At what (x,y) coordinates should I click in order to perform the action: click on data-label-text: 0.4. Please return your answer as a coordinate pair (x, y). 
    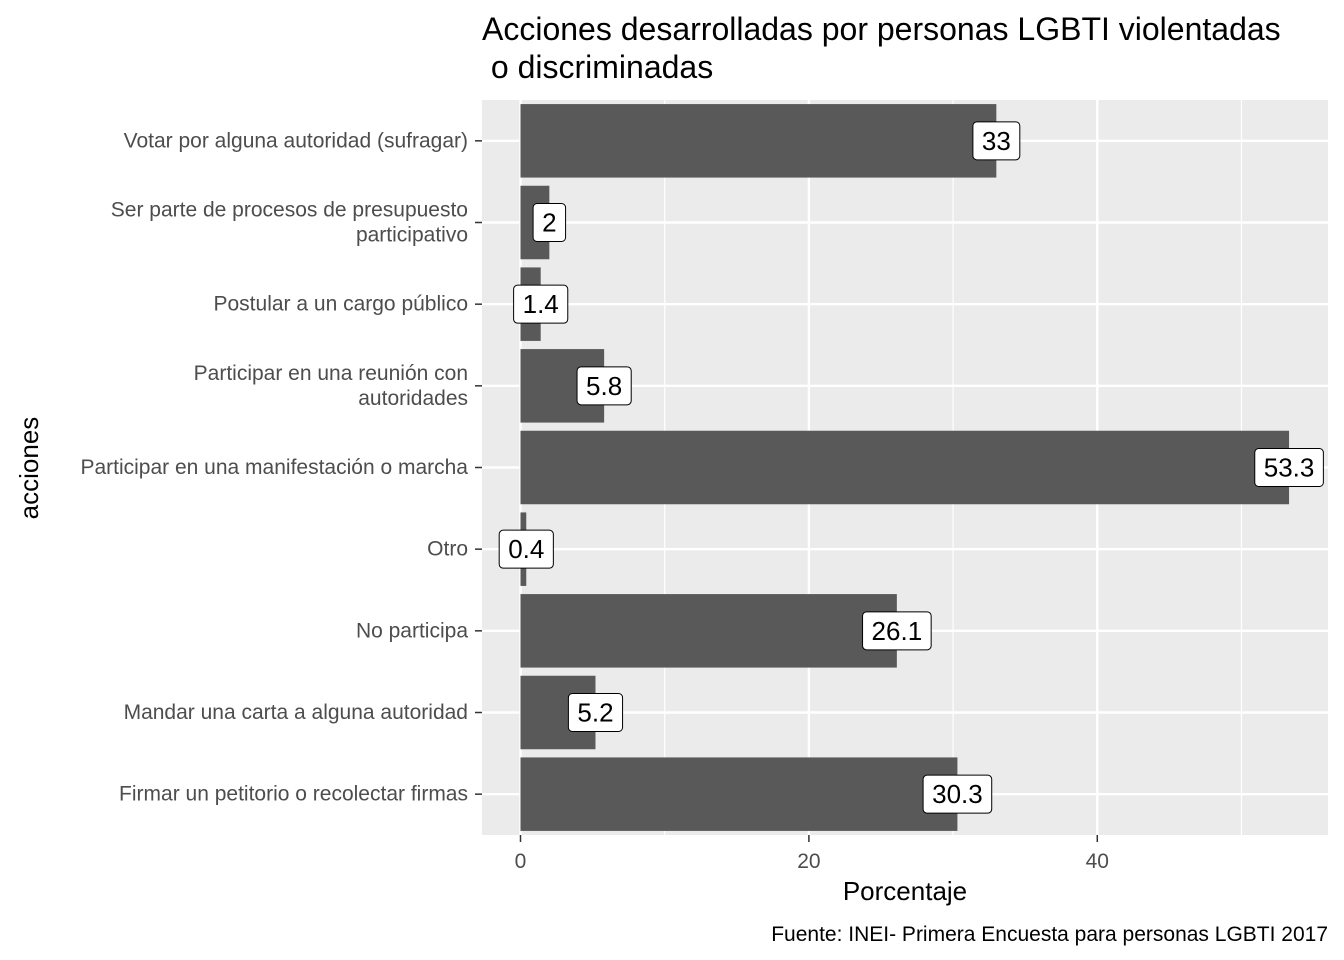
    Looking at the image, I should click on (526, 549).